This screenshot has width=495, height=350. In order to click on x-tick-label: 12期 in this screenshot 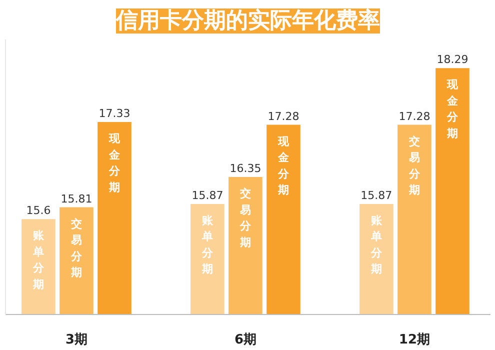, I will do `click(414, 340)`.